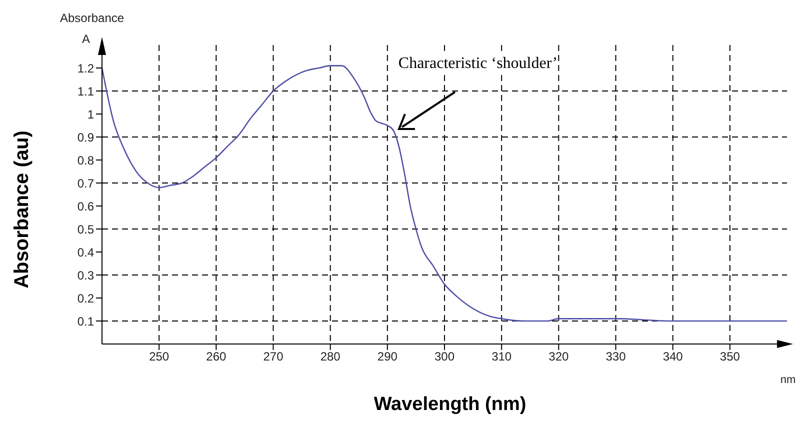 This screenshot has height=445, width=801. I want to click on x-tick-label: 280, so click(330, 357).